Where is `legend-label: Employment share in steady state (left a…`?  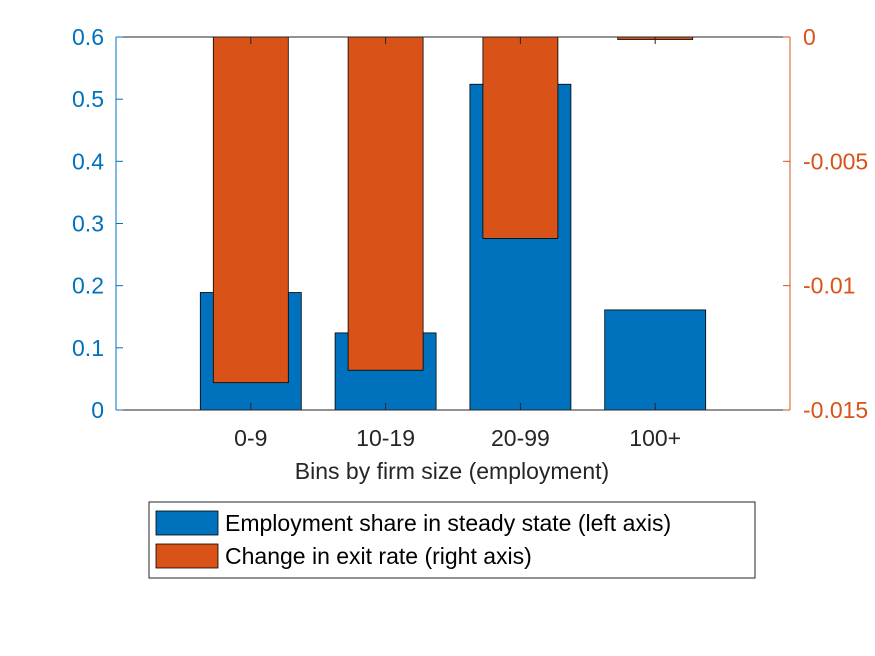
legend-label: Employment share in steady state (left a… is located at coordinates (448, 523).